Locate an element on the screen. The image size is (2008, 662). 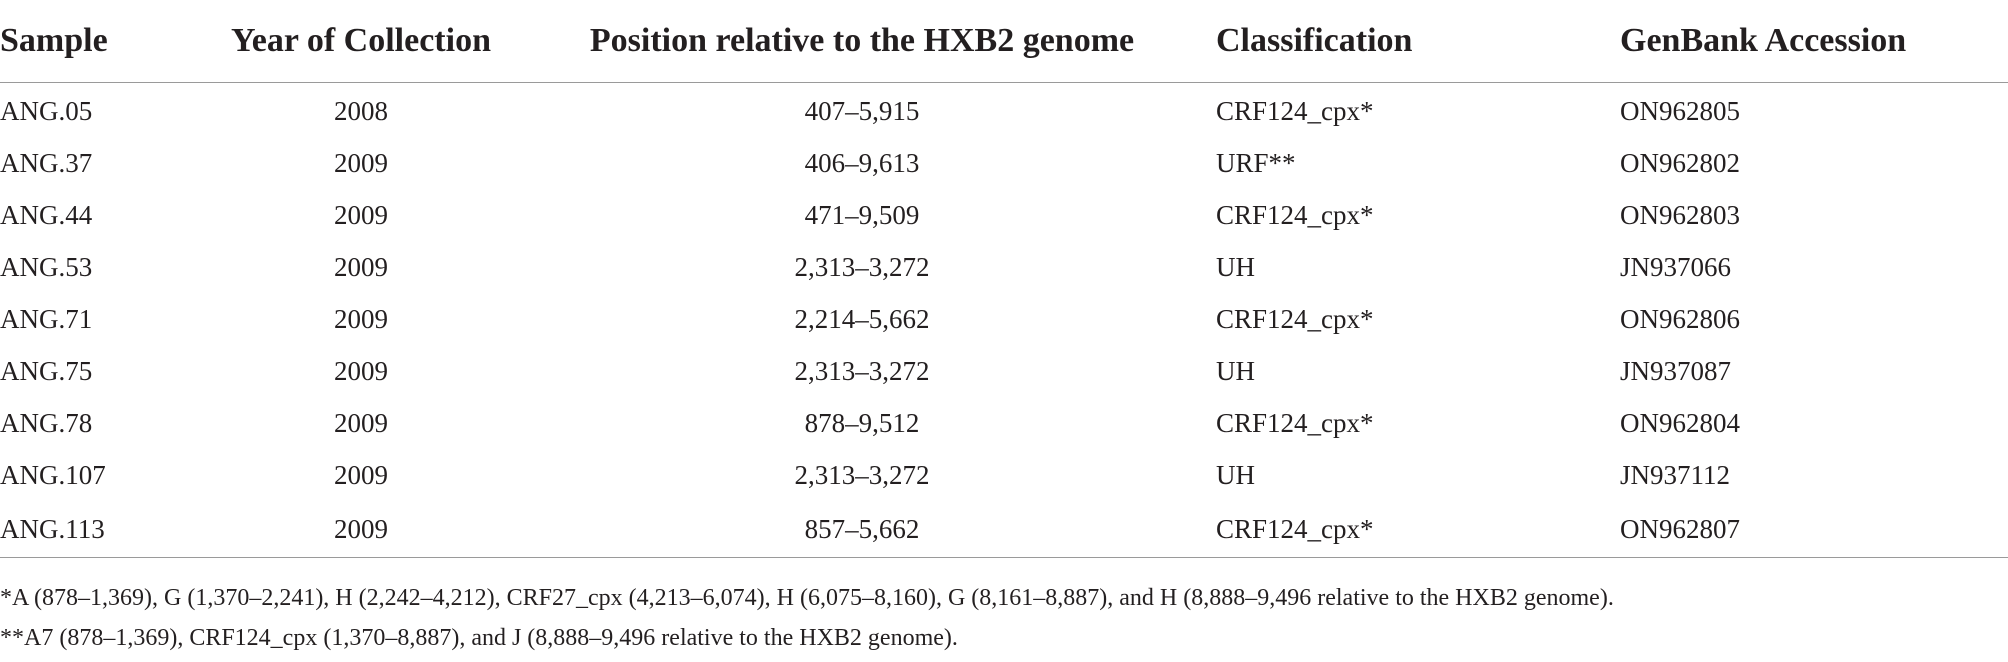
cell-sample: ANG.05 is located at coordinates (46, 110).